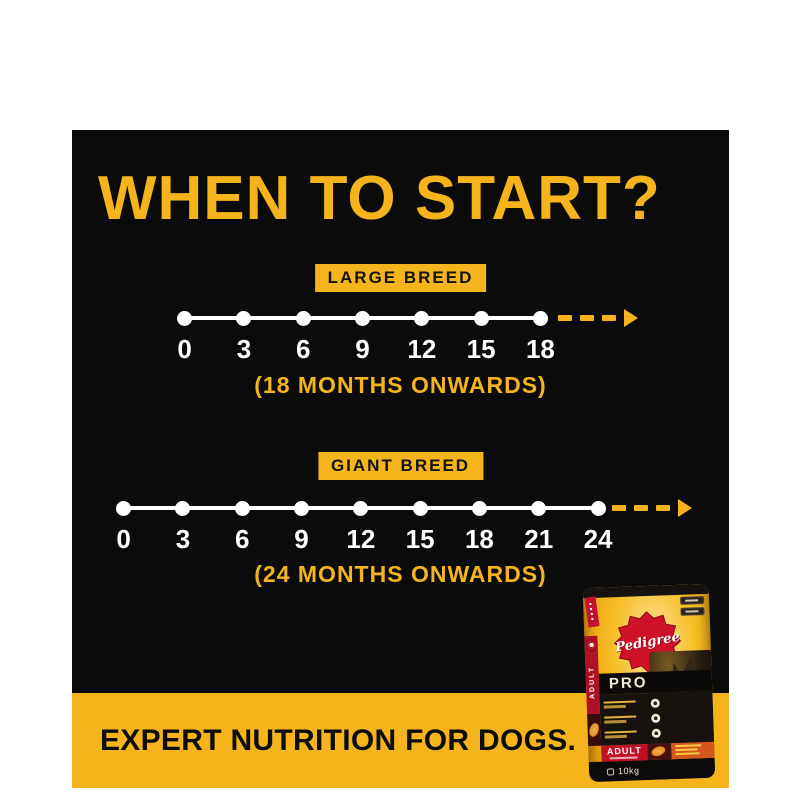 The image size is (800, 800). I want to click on feature-list, so click(632, 720).